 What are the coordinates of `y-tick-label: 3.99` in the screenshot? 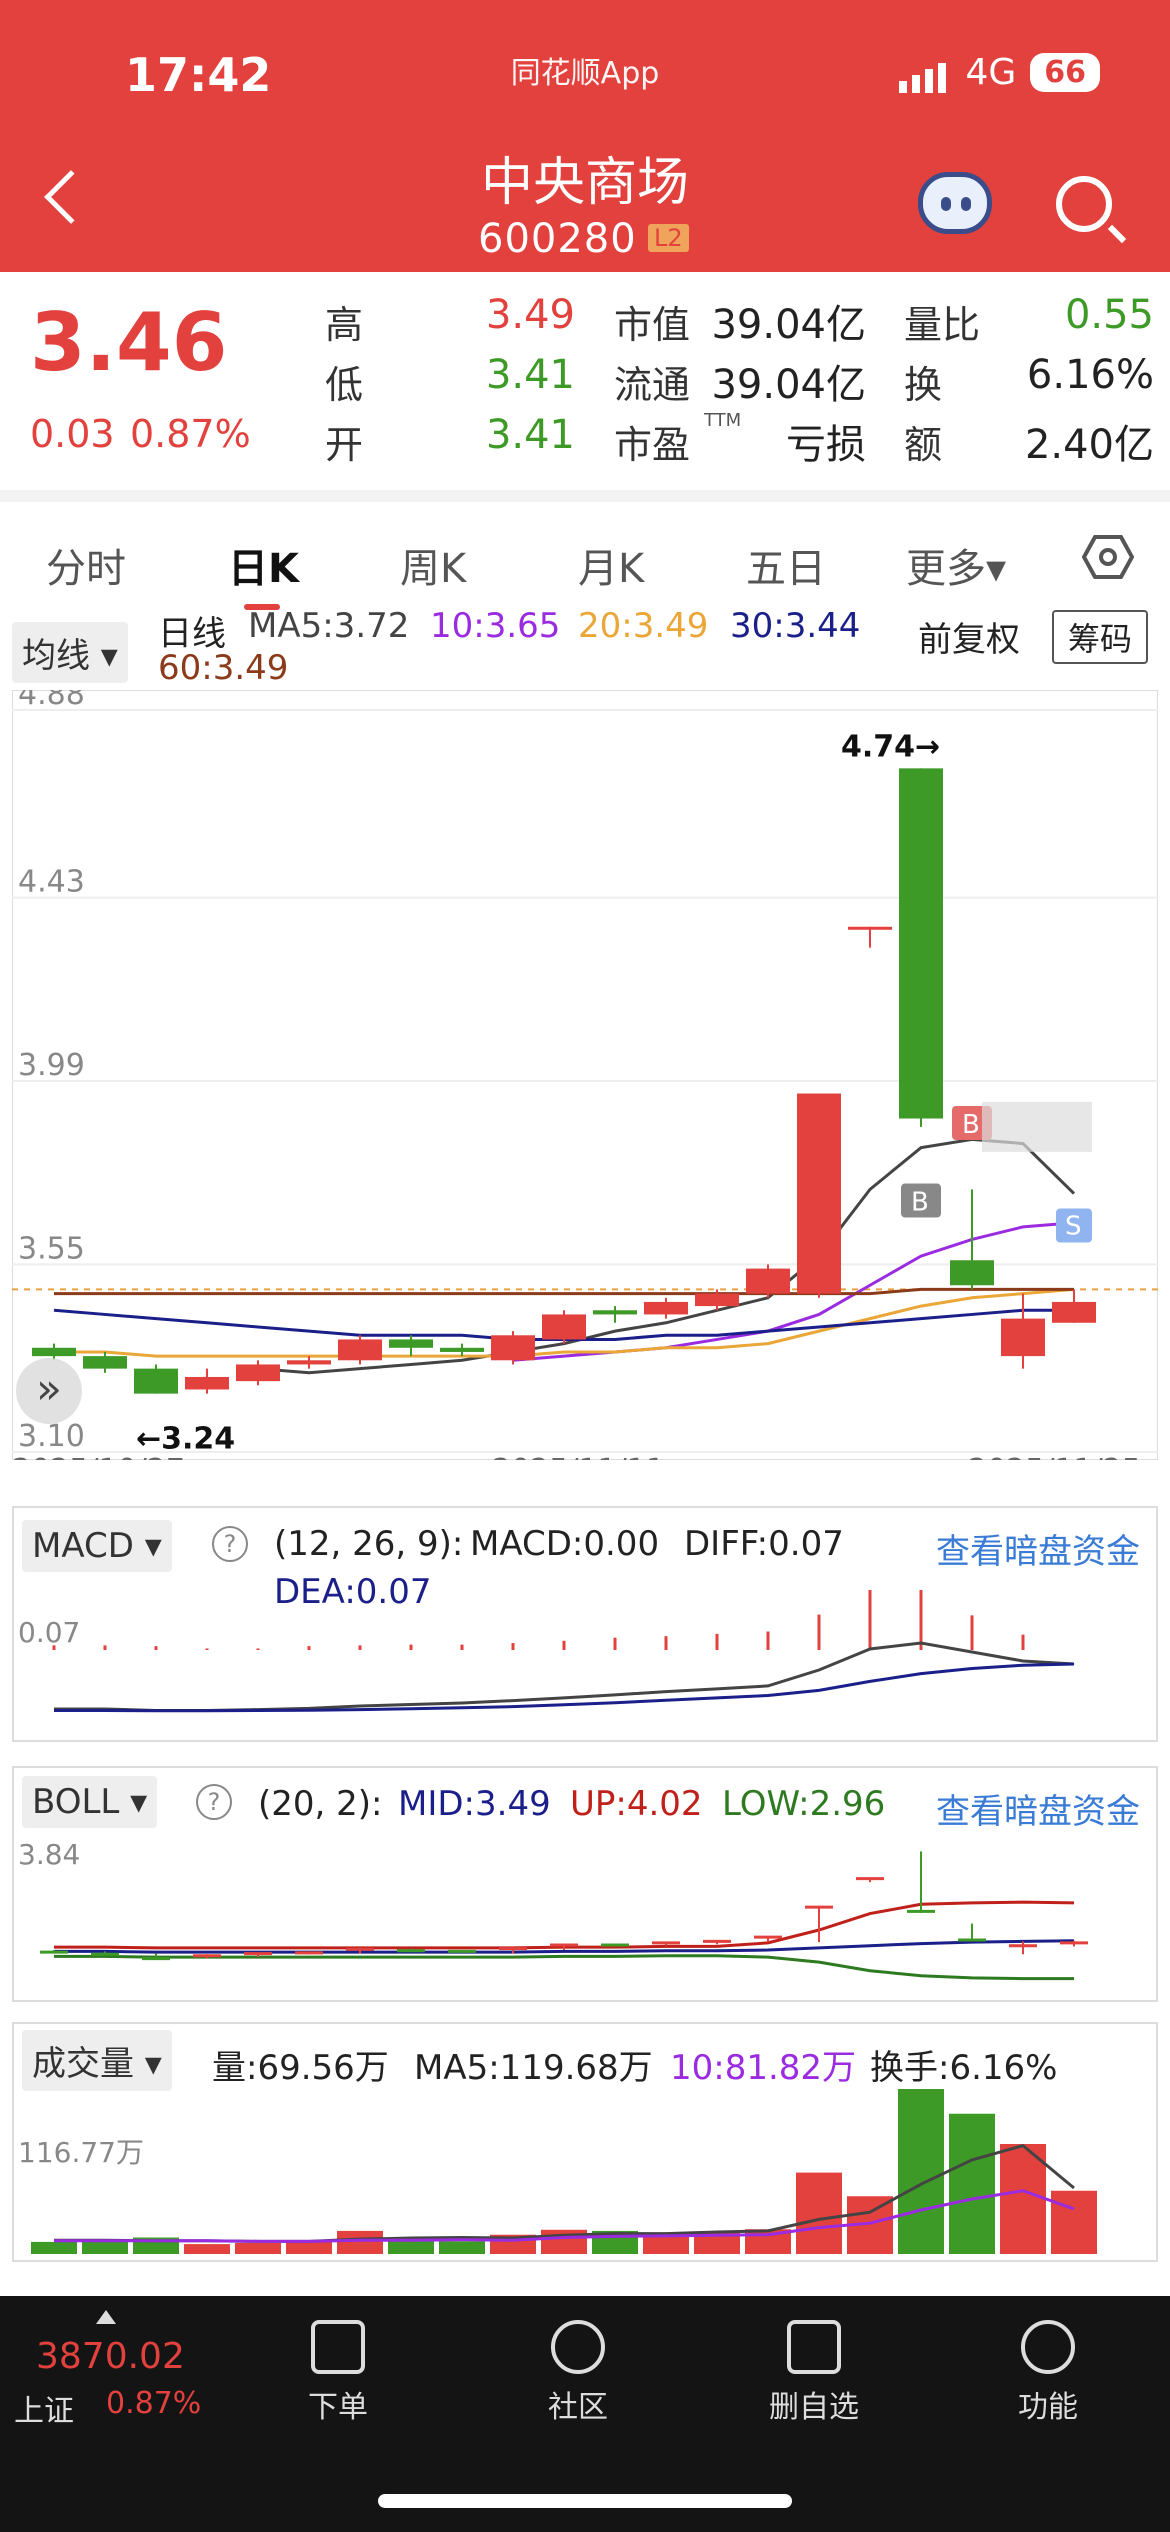 It's located at (51, 1065).